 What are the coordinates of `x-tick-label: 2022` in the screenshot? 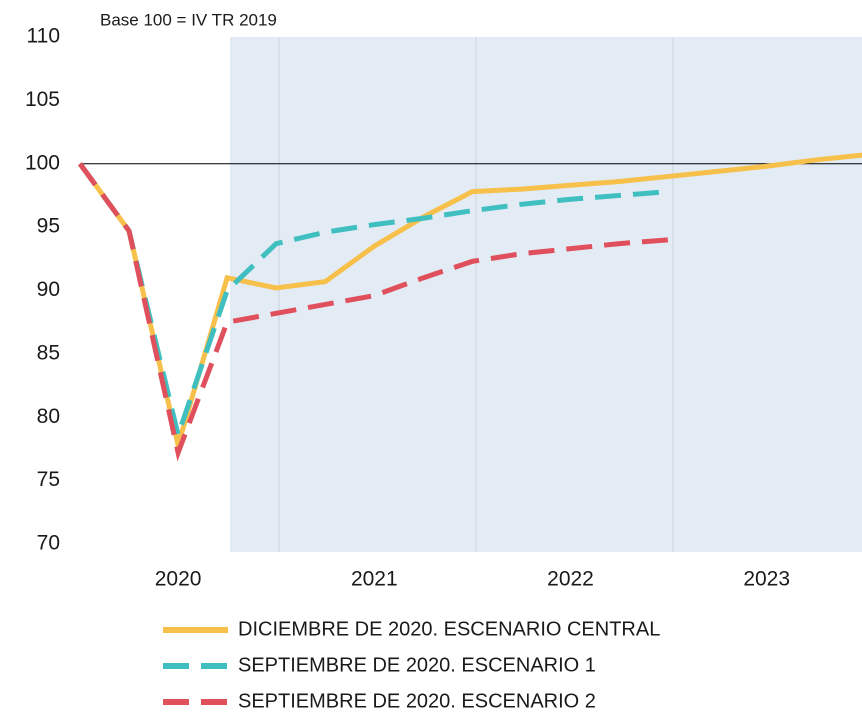 It's located at (570, 579).